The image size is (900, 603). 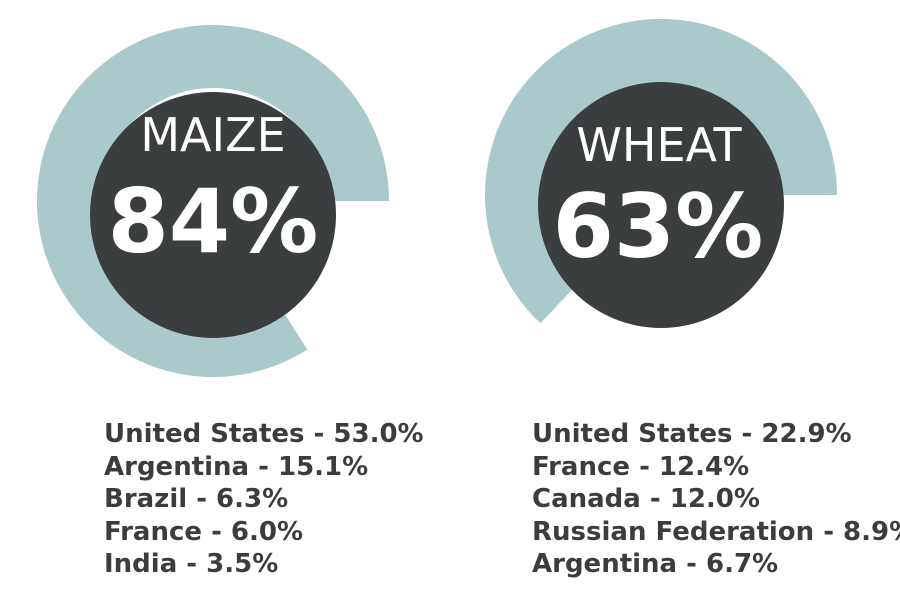 I want to click on list-item: Argentina - 6.7%, so click(x=655, y=564).